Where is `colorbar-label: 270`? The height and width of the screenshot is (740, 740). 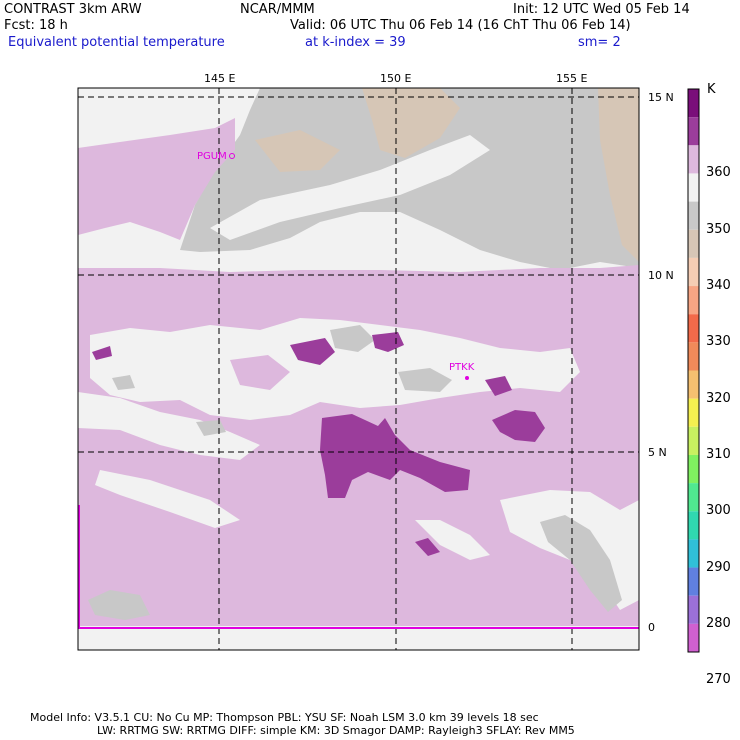
colorbar-label: 270 is located at coordinates (718, 680).